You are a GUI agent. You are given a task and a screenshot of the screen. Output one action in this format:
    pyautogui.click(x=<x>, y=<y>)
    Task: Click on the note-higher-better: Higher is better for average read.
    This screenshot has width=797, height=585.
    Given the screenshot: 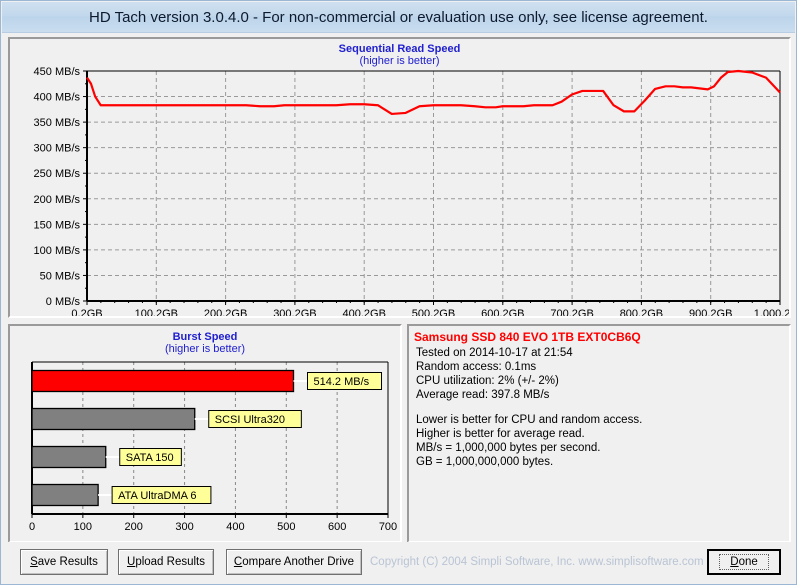 What is the action you would take?
    pyautogui.click(x=500, y=434)
    